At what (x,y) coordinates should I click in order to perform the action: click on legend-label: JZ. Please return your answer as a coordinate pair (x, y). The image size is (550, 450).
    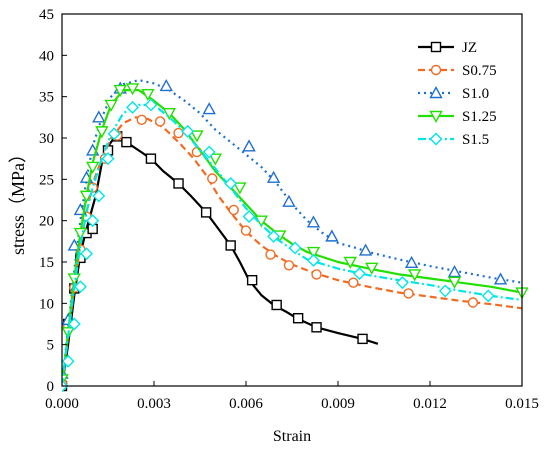
    Looking at the image, I should click on (469, 48).